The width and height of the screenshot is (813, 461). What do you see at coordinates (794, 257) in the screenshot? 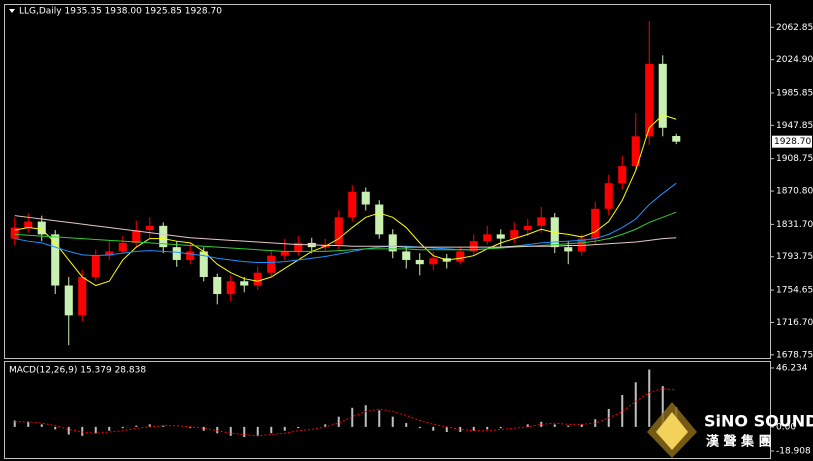
I see `y-tick-label: 1793.75` at bounding box center [794, 257].